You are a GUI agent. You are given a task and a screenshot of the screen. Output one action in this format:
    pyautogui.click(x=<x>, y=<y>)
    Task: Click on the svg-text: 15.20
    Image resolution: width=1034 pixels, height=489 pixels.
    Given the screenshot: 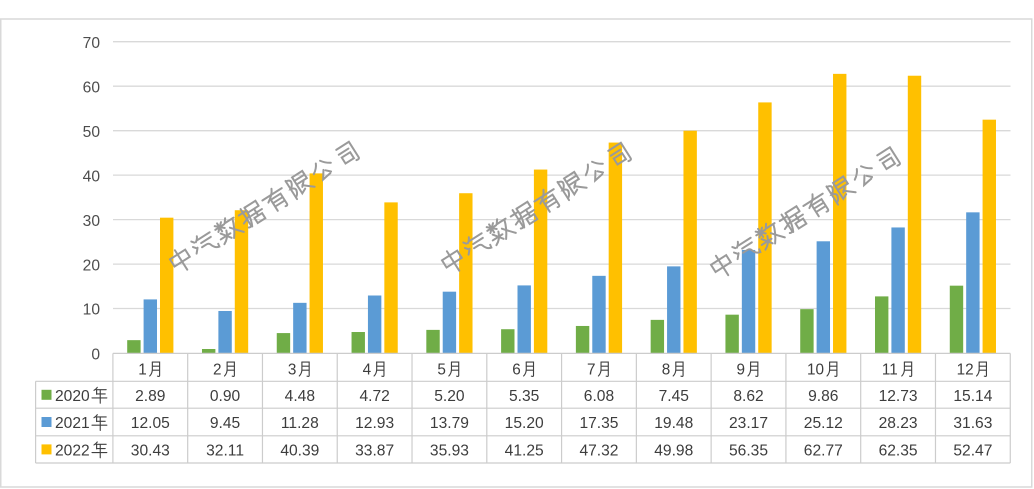 What is the action you would take?
    pyautogui.click(x=524, y=423)
    